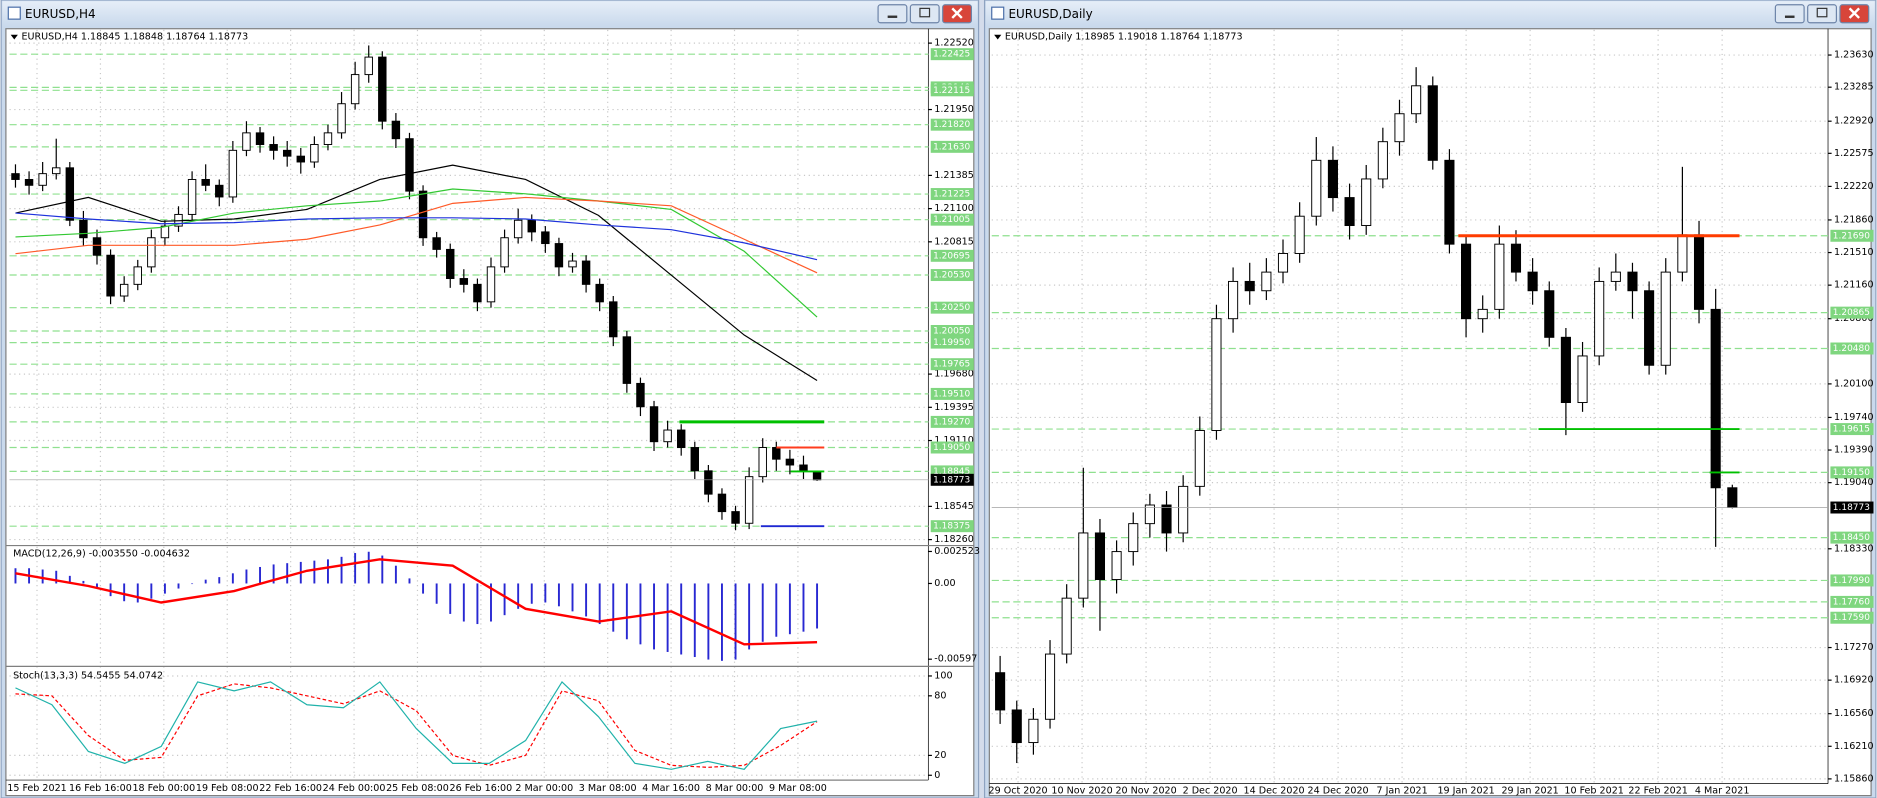  What do you see at coordinates (951, 256) in the screenshot?
I see `level-label: 1.20695` at bounding box center [951, 256].